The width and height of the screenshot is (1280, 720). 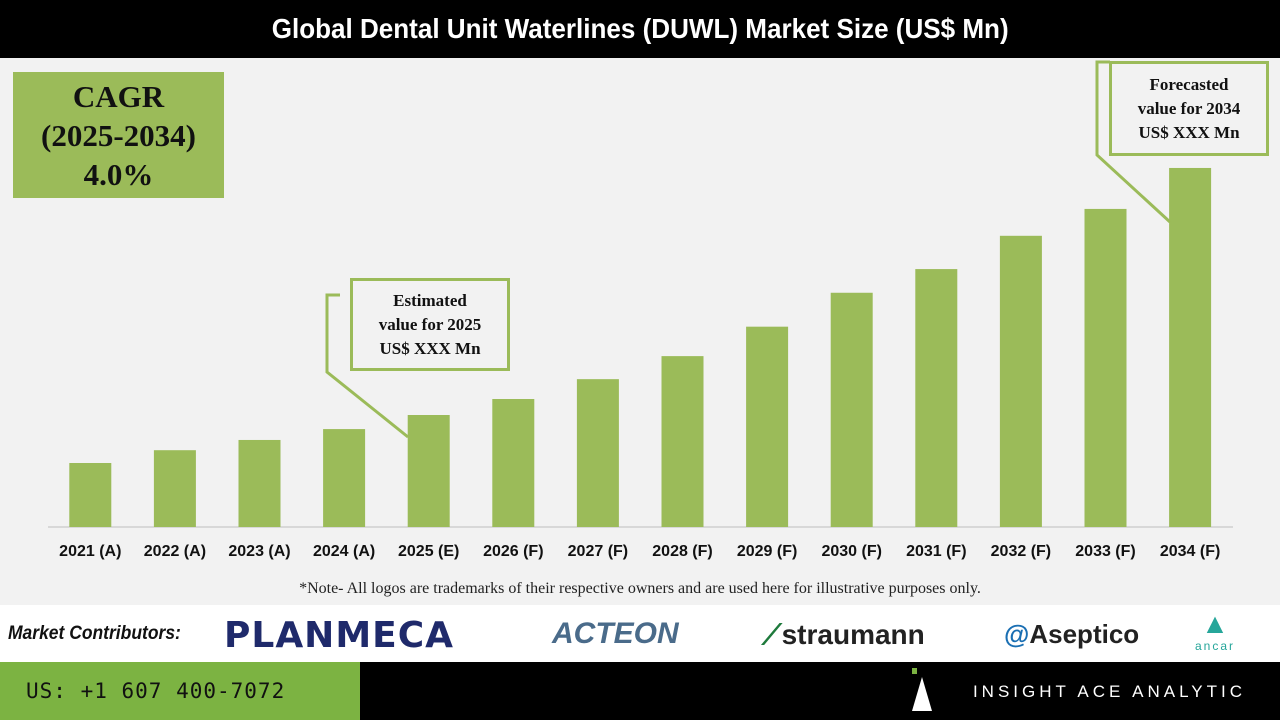 I want to click on bar-2026, so click(x=513, y=463).